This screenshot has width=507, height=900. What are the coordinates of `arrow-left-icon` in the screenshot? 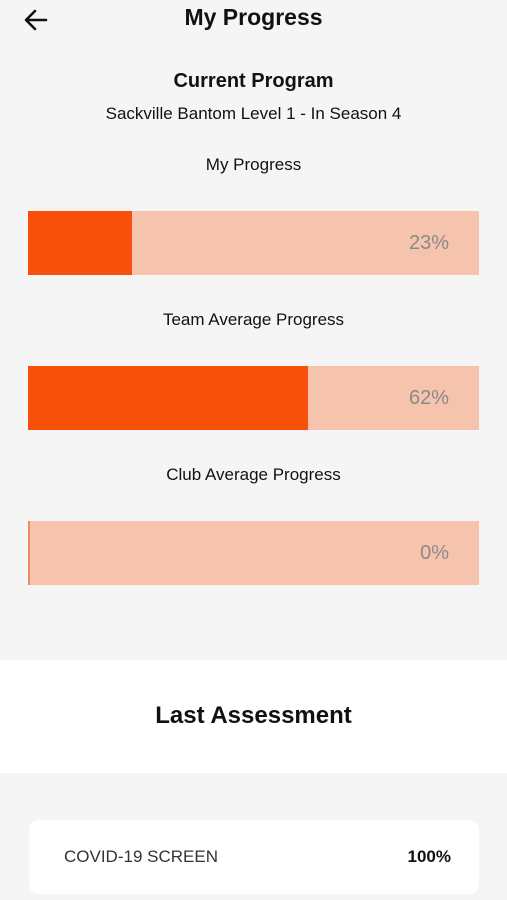 It's located at (36, 20).